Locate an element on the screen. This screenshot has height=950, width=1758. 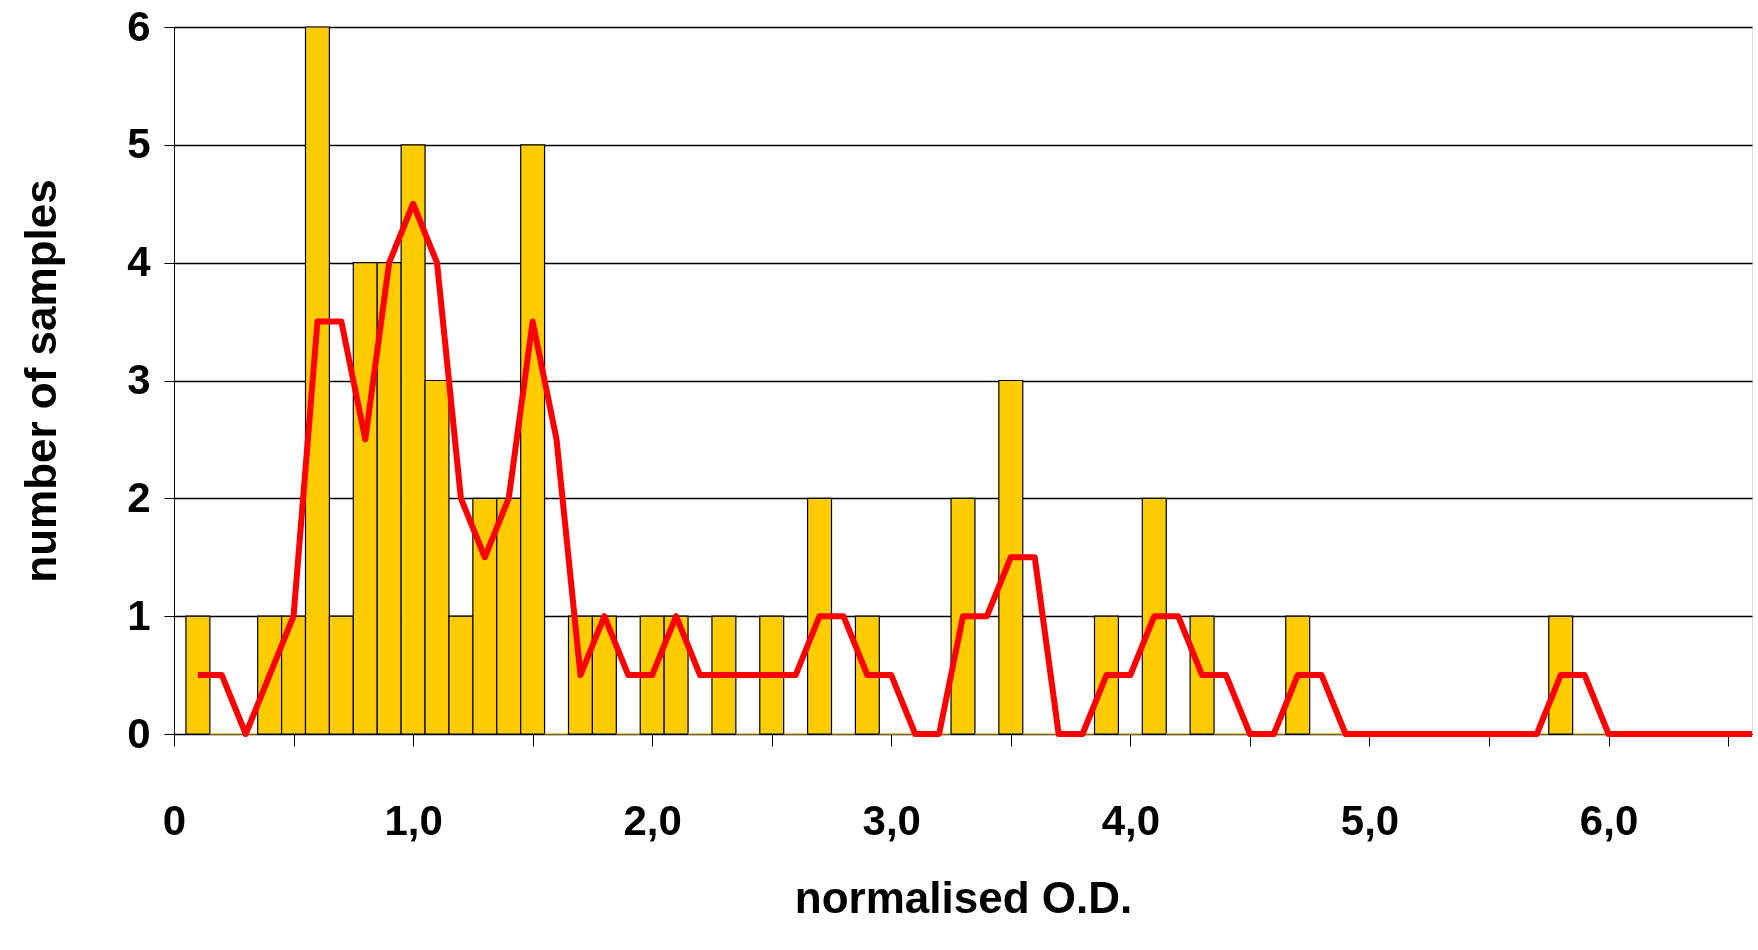
x-tick-label: 0 is located at coordinates (174, 820).